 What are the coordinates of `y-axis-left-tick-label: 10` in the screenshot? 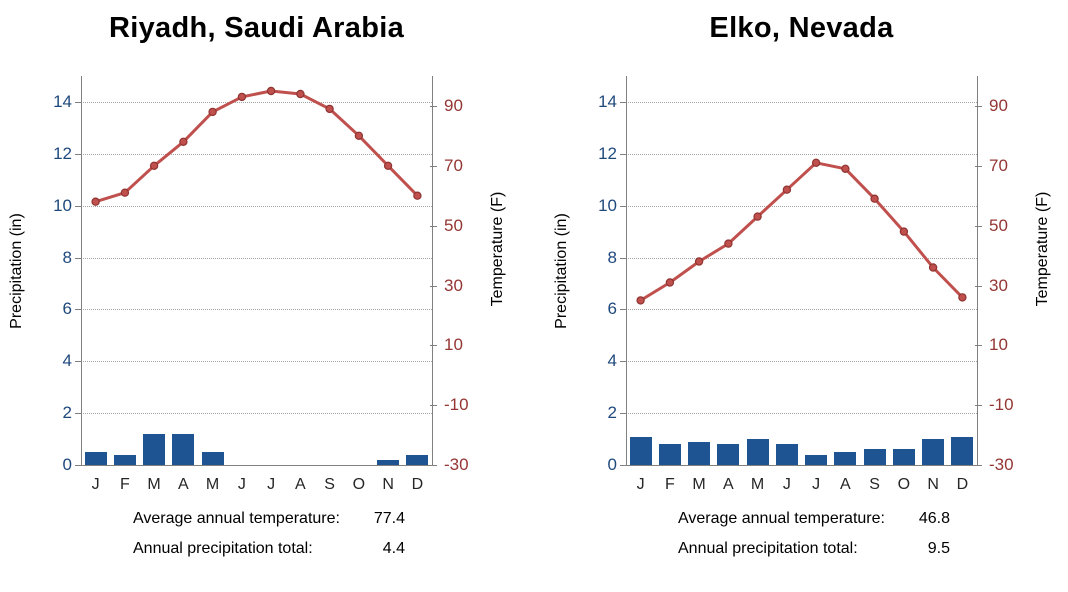 It's located at (62, 205).